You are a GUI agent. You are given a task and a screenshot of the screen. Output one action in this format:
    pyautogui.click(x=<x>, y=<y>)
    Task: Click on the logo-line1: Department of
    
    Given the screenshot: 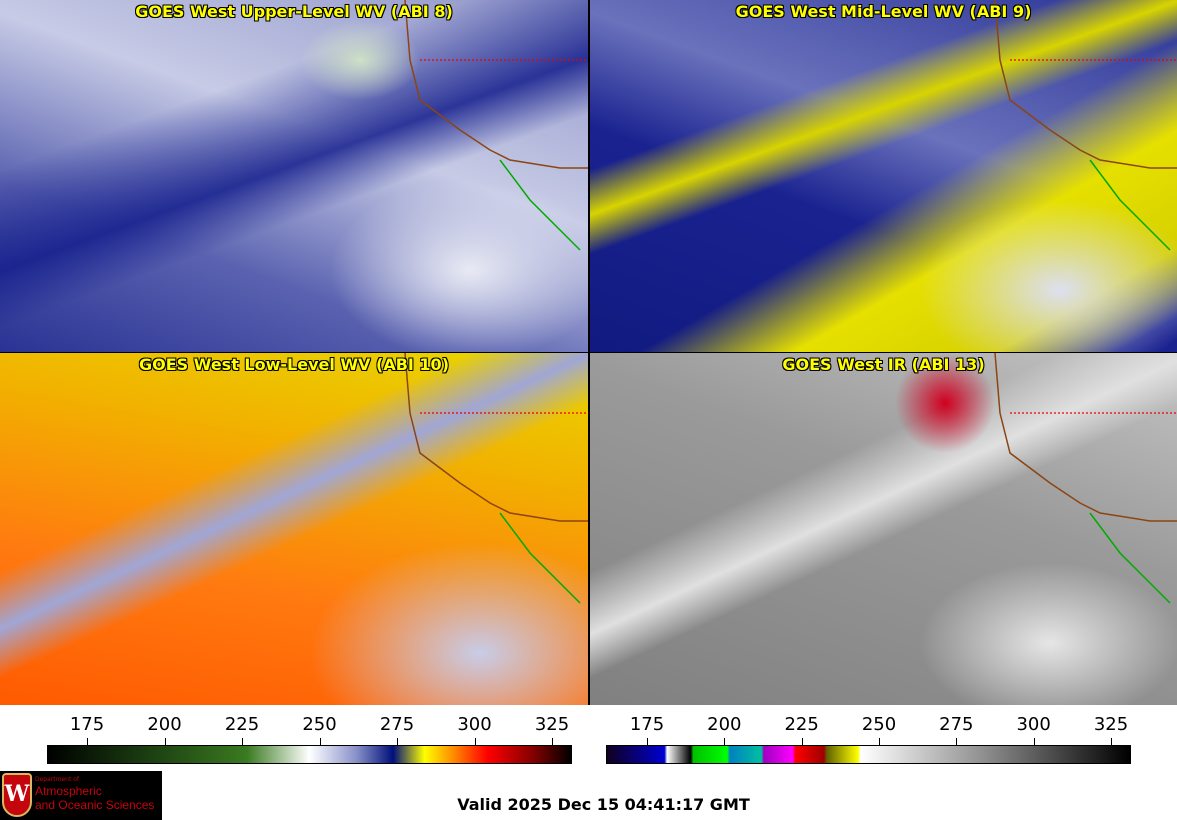 What is the action you would take?
    pyautogui.click(x=57, y=779)
    